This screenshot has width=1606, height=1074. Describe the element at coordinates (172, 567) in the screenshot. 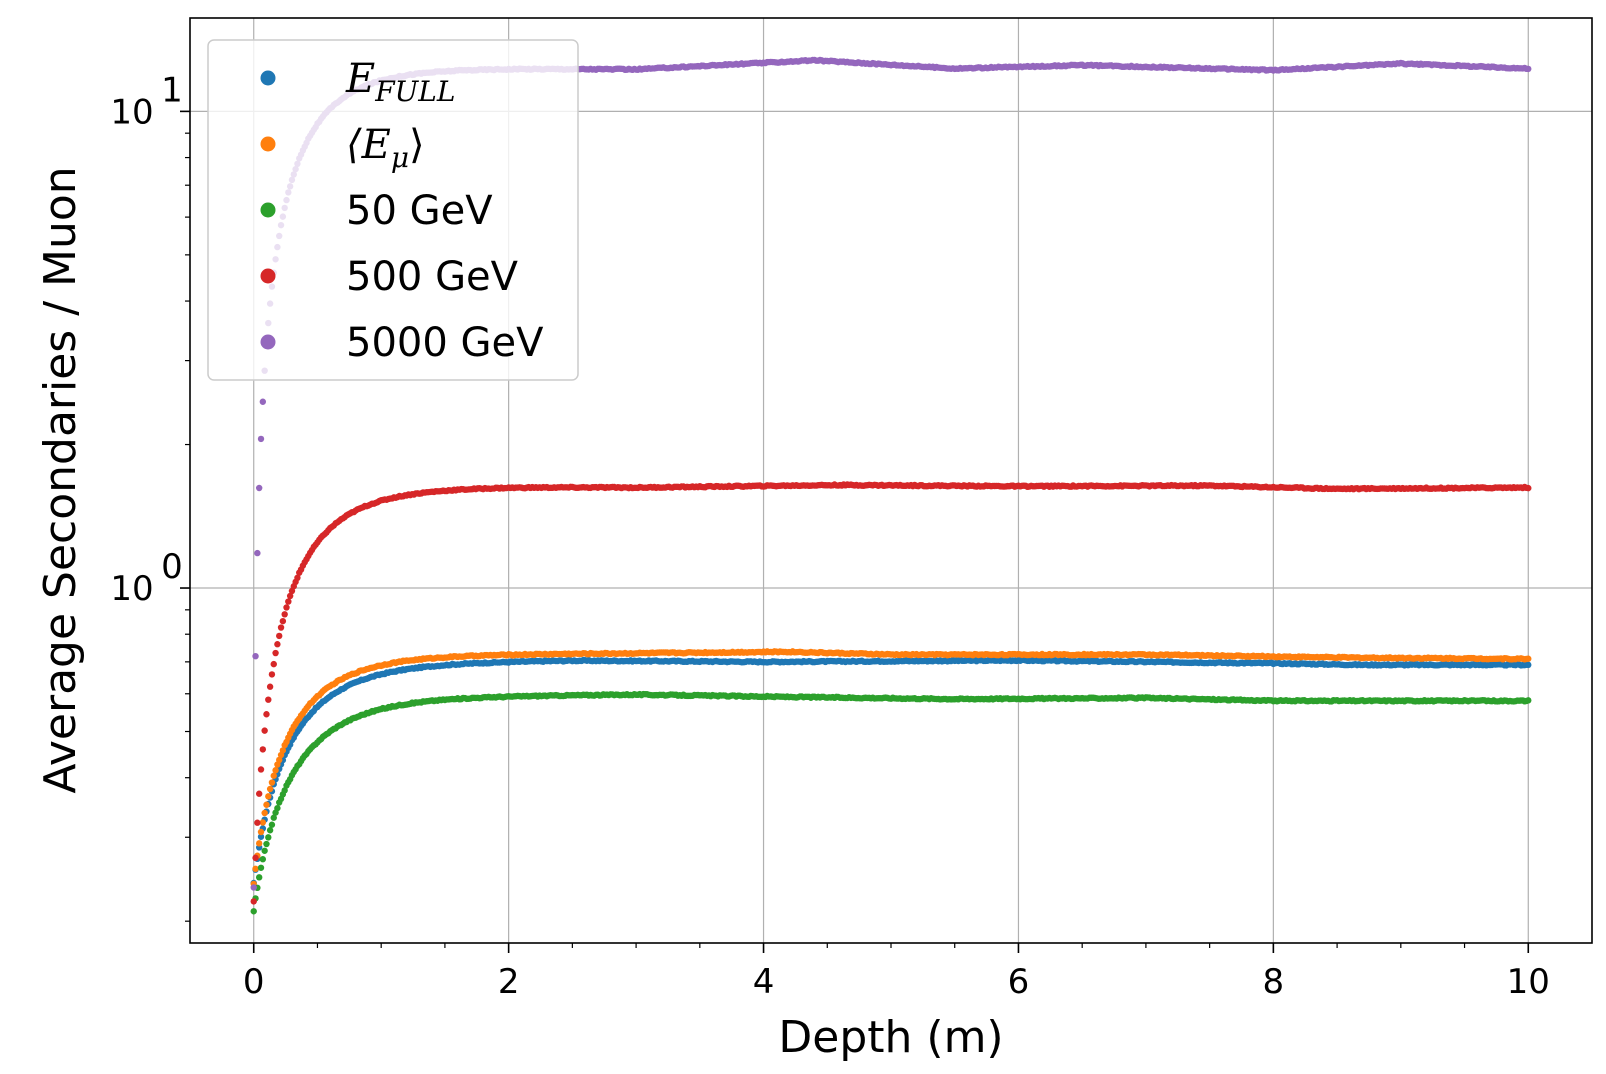

I see `y-tick-label-exponent: 0` at that location.